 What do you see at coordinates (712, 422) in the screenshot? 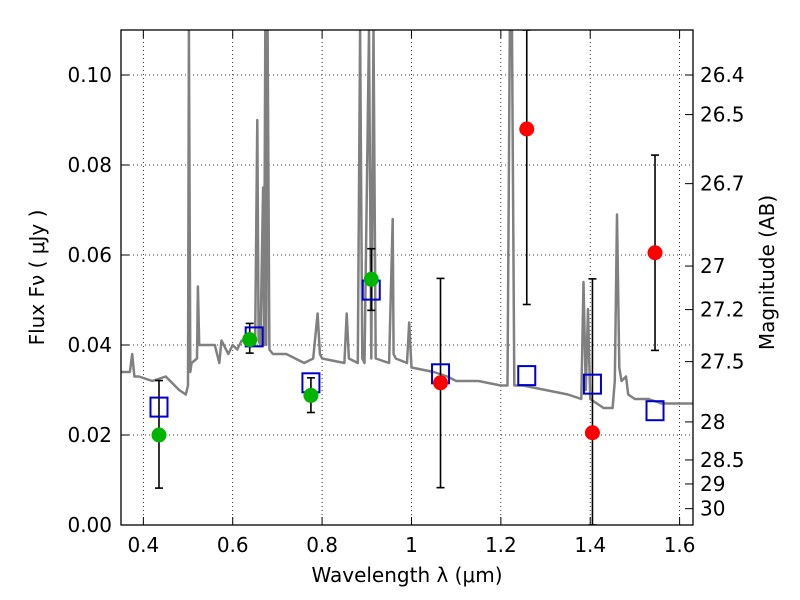
I see `mag-tick-label: 28` at bounding box center [712, 422].